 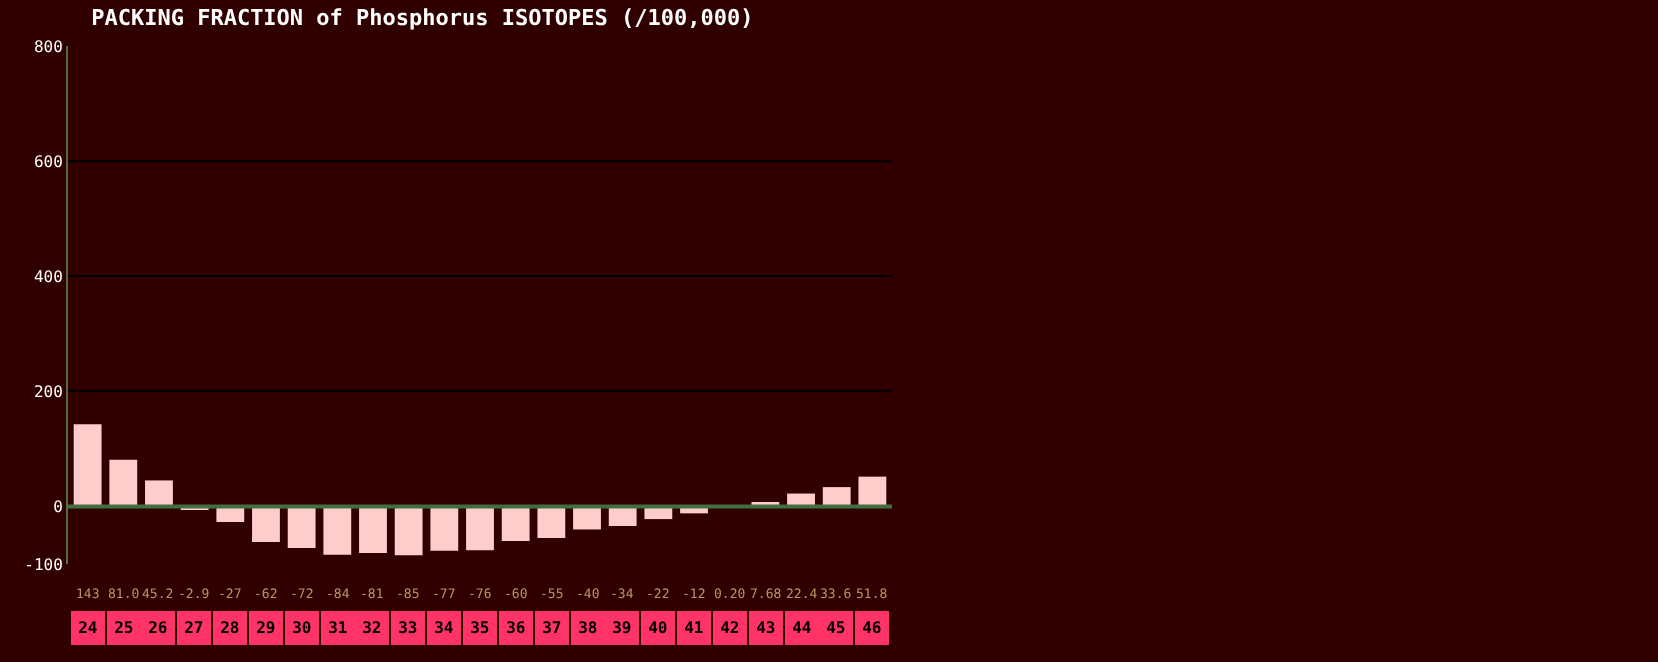 What do you see at coordinates (408, 628) in the screenshot?
I see `x-tick-label: 33` at bounding box center [408, 628].